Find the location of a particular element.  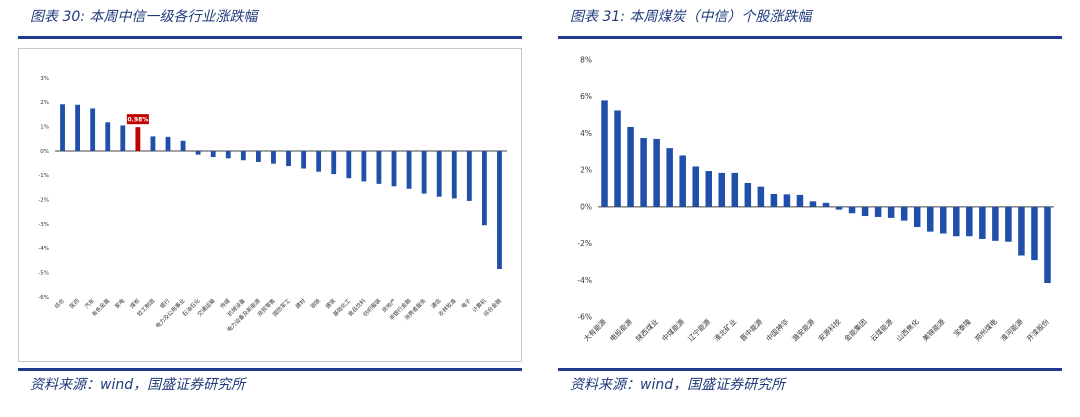

left-chart-y-tick-label: -6% is located at coordinates (43, 298).